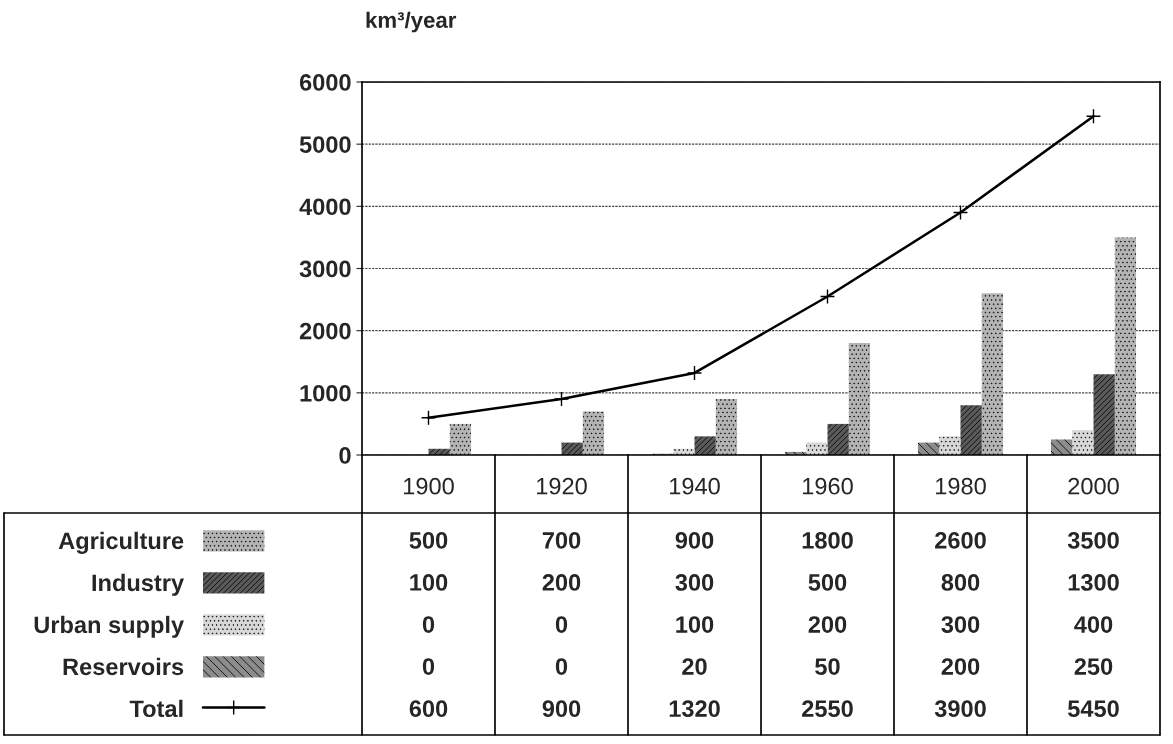 The width and height of the screenshot is (1173, 744). I want to click on y-tick-label: 3000, so click(325, 269).